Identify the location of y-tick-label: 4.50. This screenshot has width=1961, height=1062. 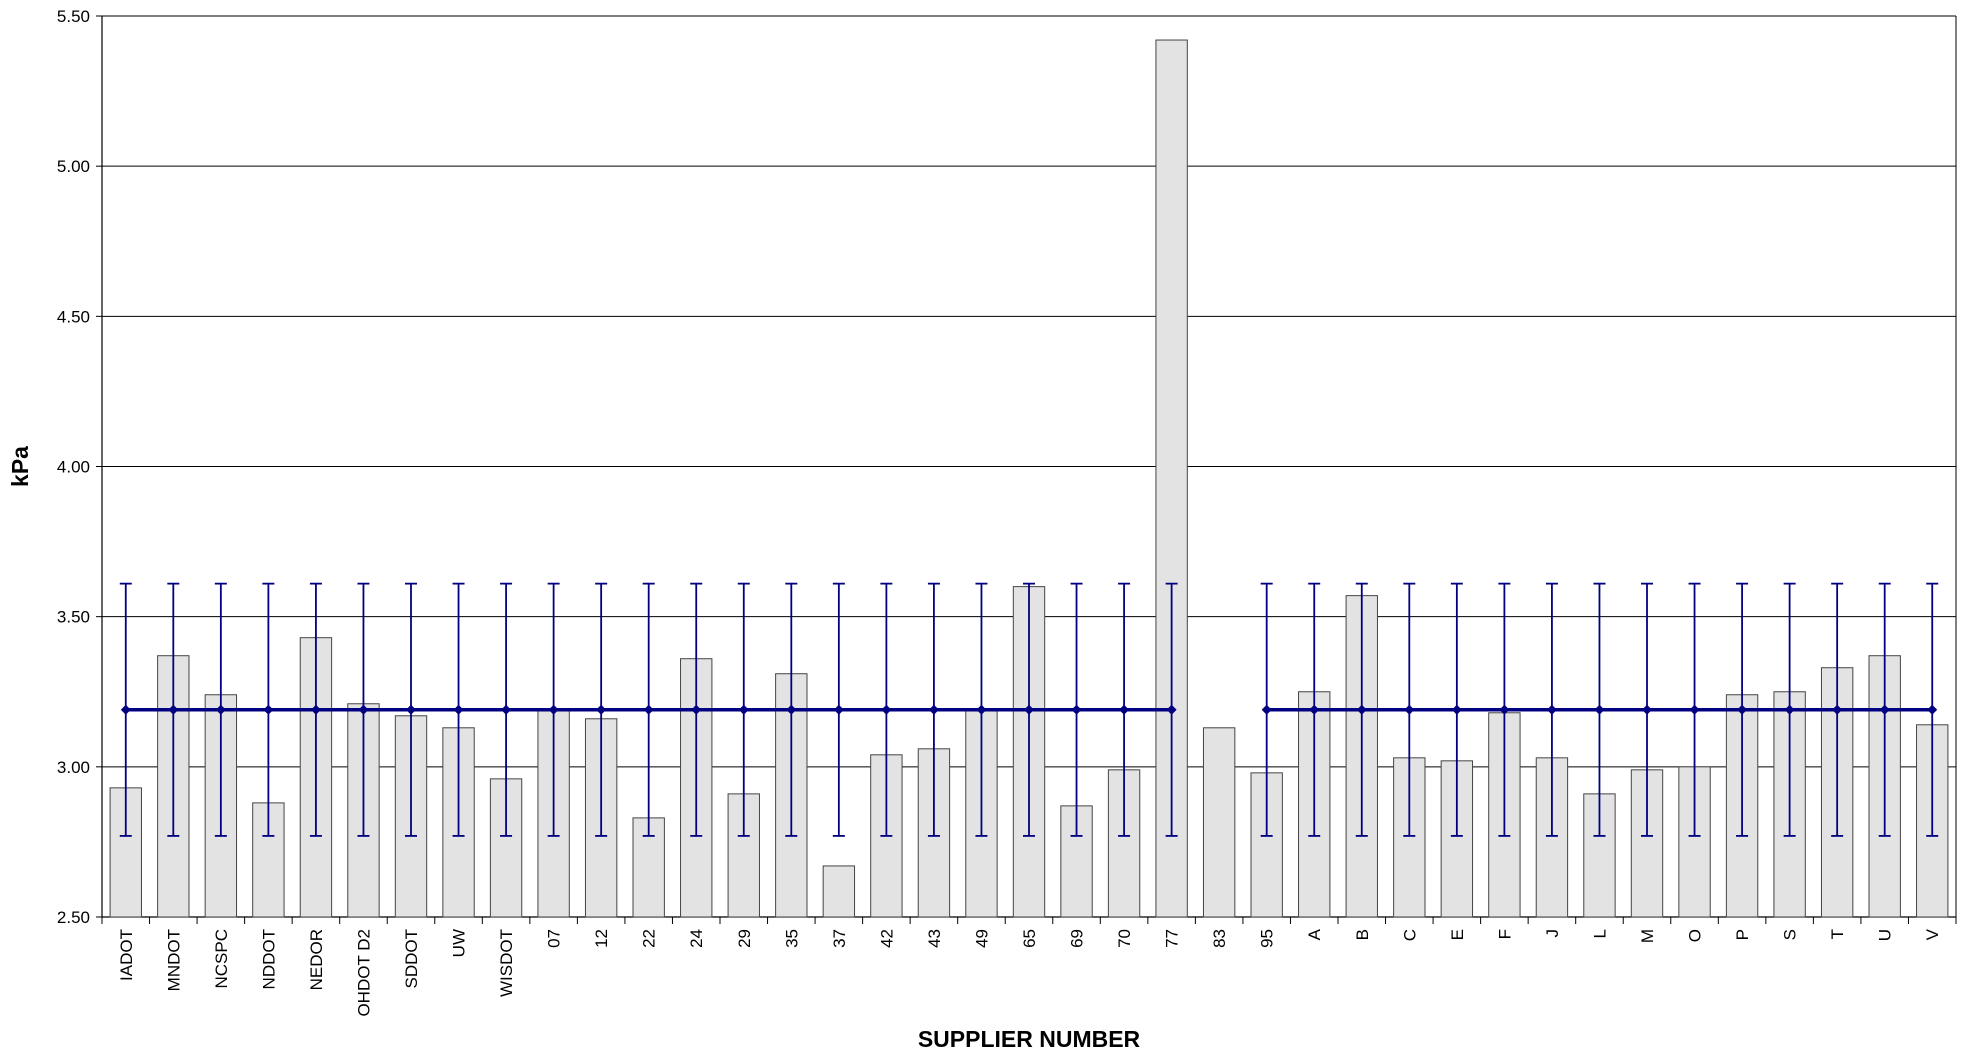
(73, 316).